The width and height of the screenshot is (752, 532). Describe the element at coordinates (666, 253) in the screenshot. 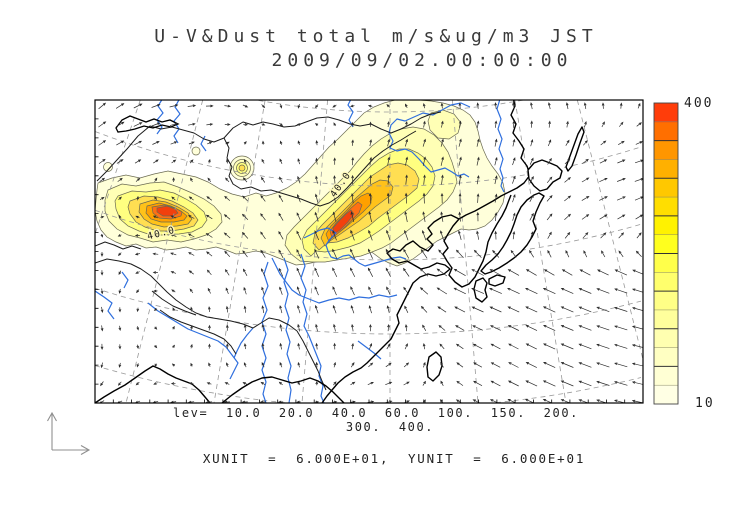

I see `colorbar` at that location.